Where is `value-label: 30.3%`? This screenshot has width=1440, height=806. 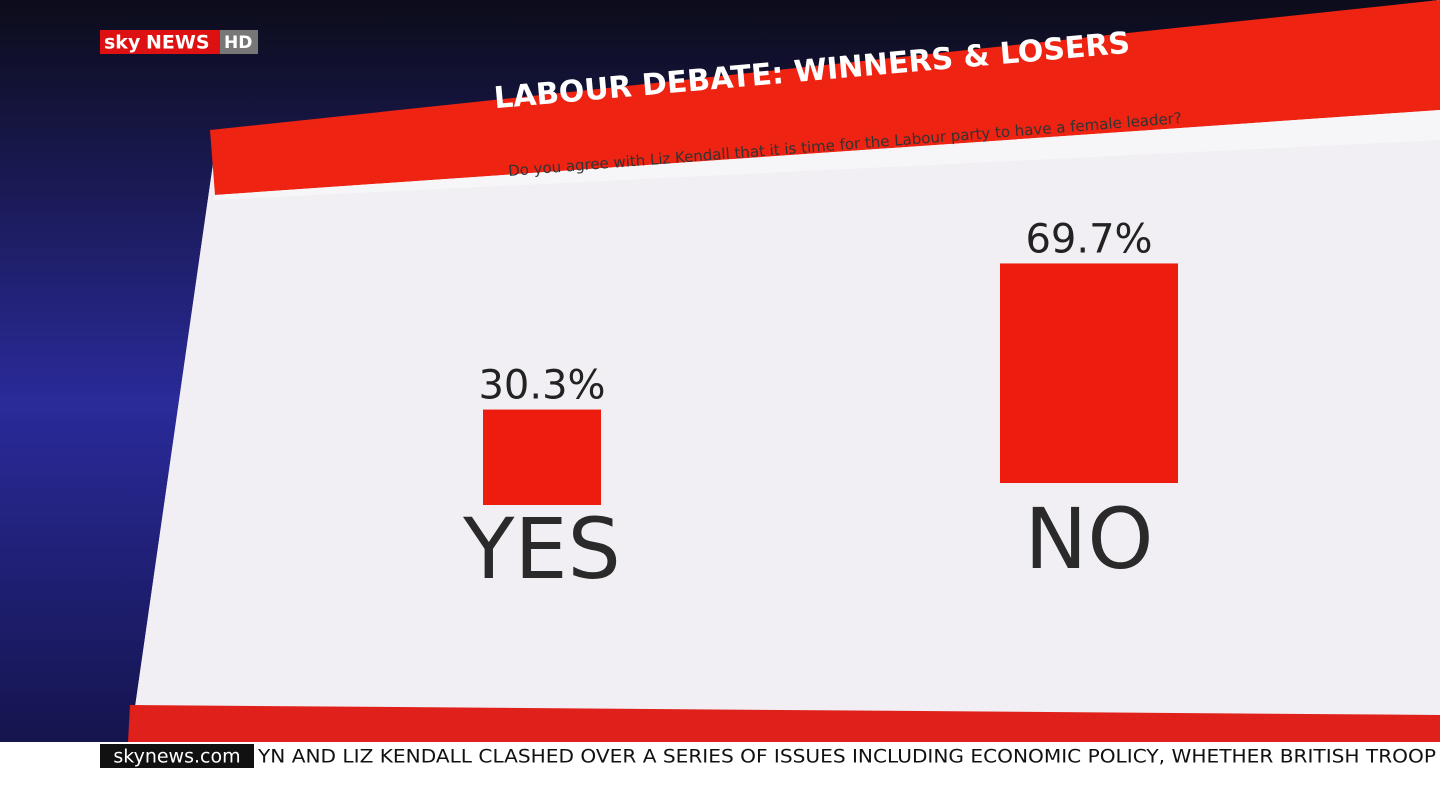
value-label: 30.3% is located at coordinates (541, 386).